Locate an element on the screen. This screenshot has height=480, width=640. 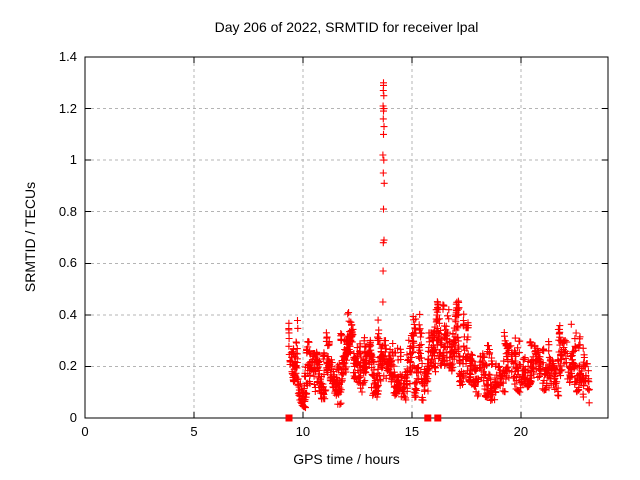
y-tick-label: 0 is located at coordinates (73, 417).